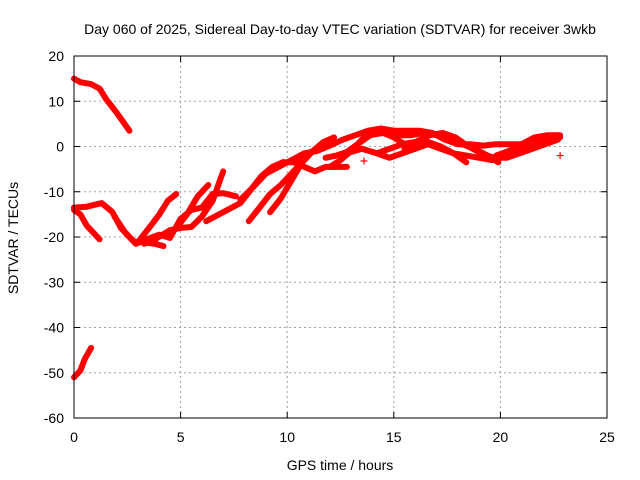 Image resolution: width=640 pixels, height=480 pixels. I want to click on x-tick-label: 5, so click(181, 437).